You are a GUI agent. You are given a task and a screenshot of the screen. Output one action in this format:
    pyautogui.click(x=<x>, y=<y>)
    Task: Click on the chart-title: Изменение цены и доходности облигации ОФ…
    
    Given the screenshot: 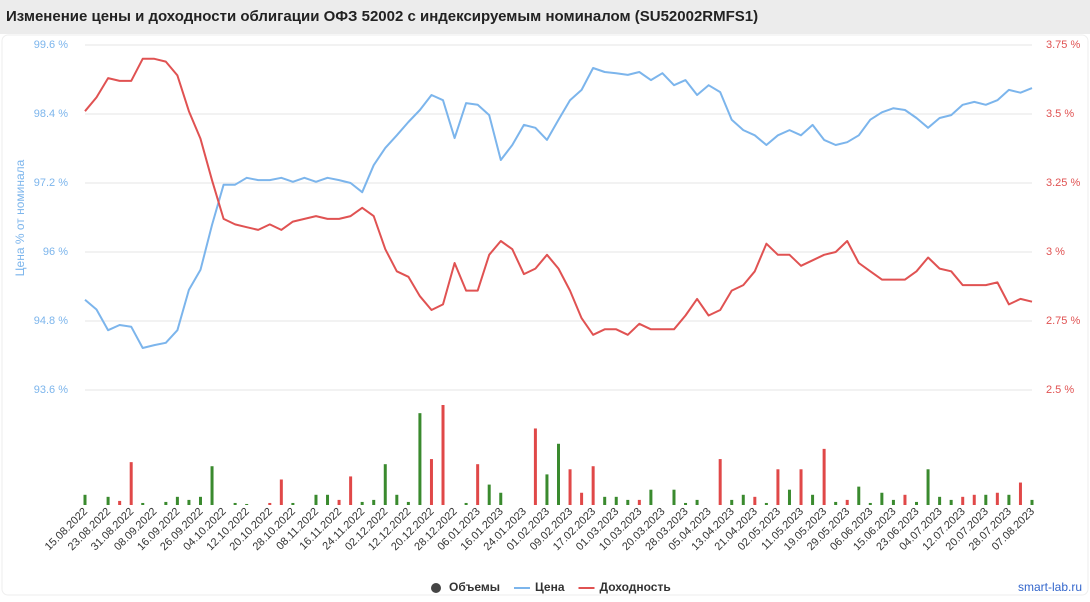 What is the action you would take?
    pyautogui.click(x=382, y=16)
    